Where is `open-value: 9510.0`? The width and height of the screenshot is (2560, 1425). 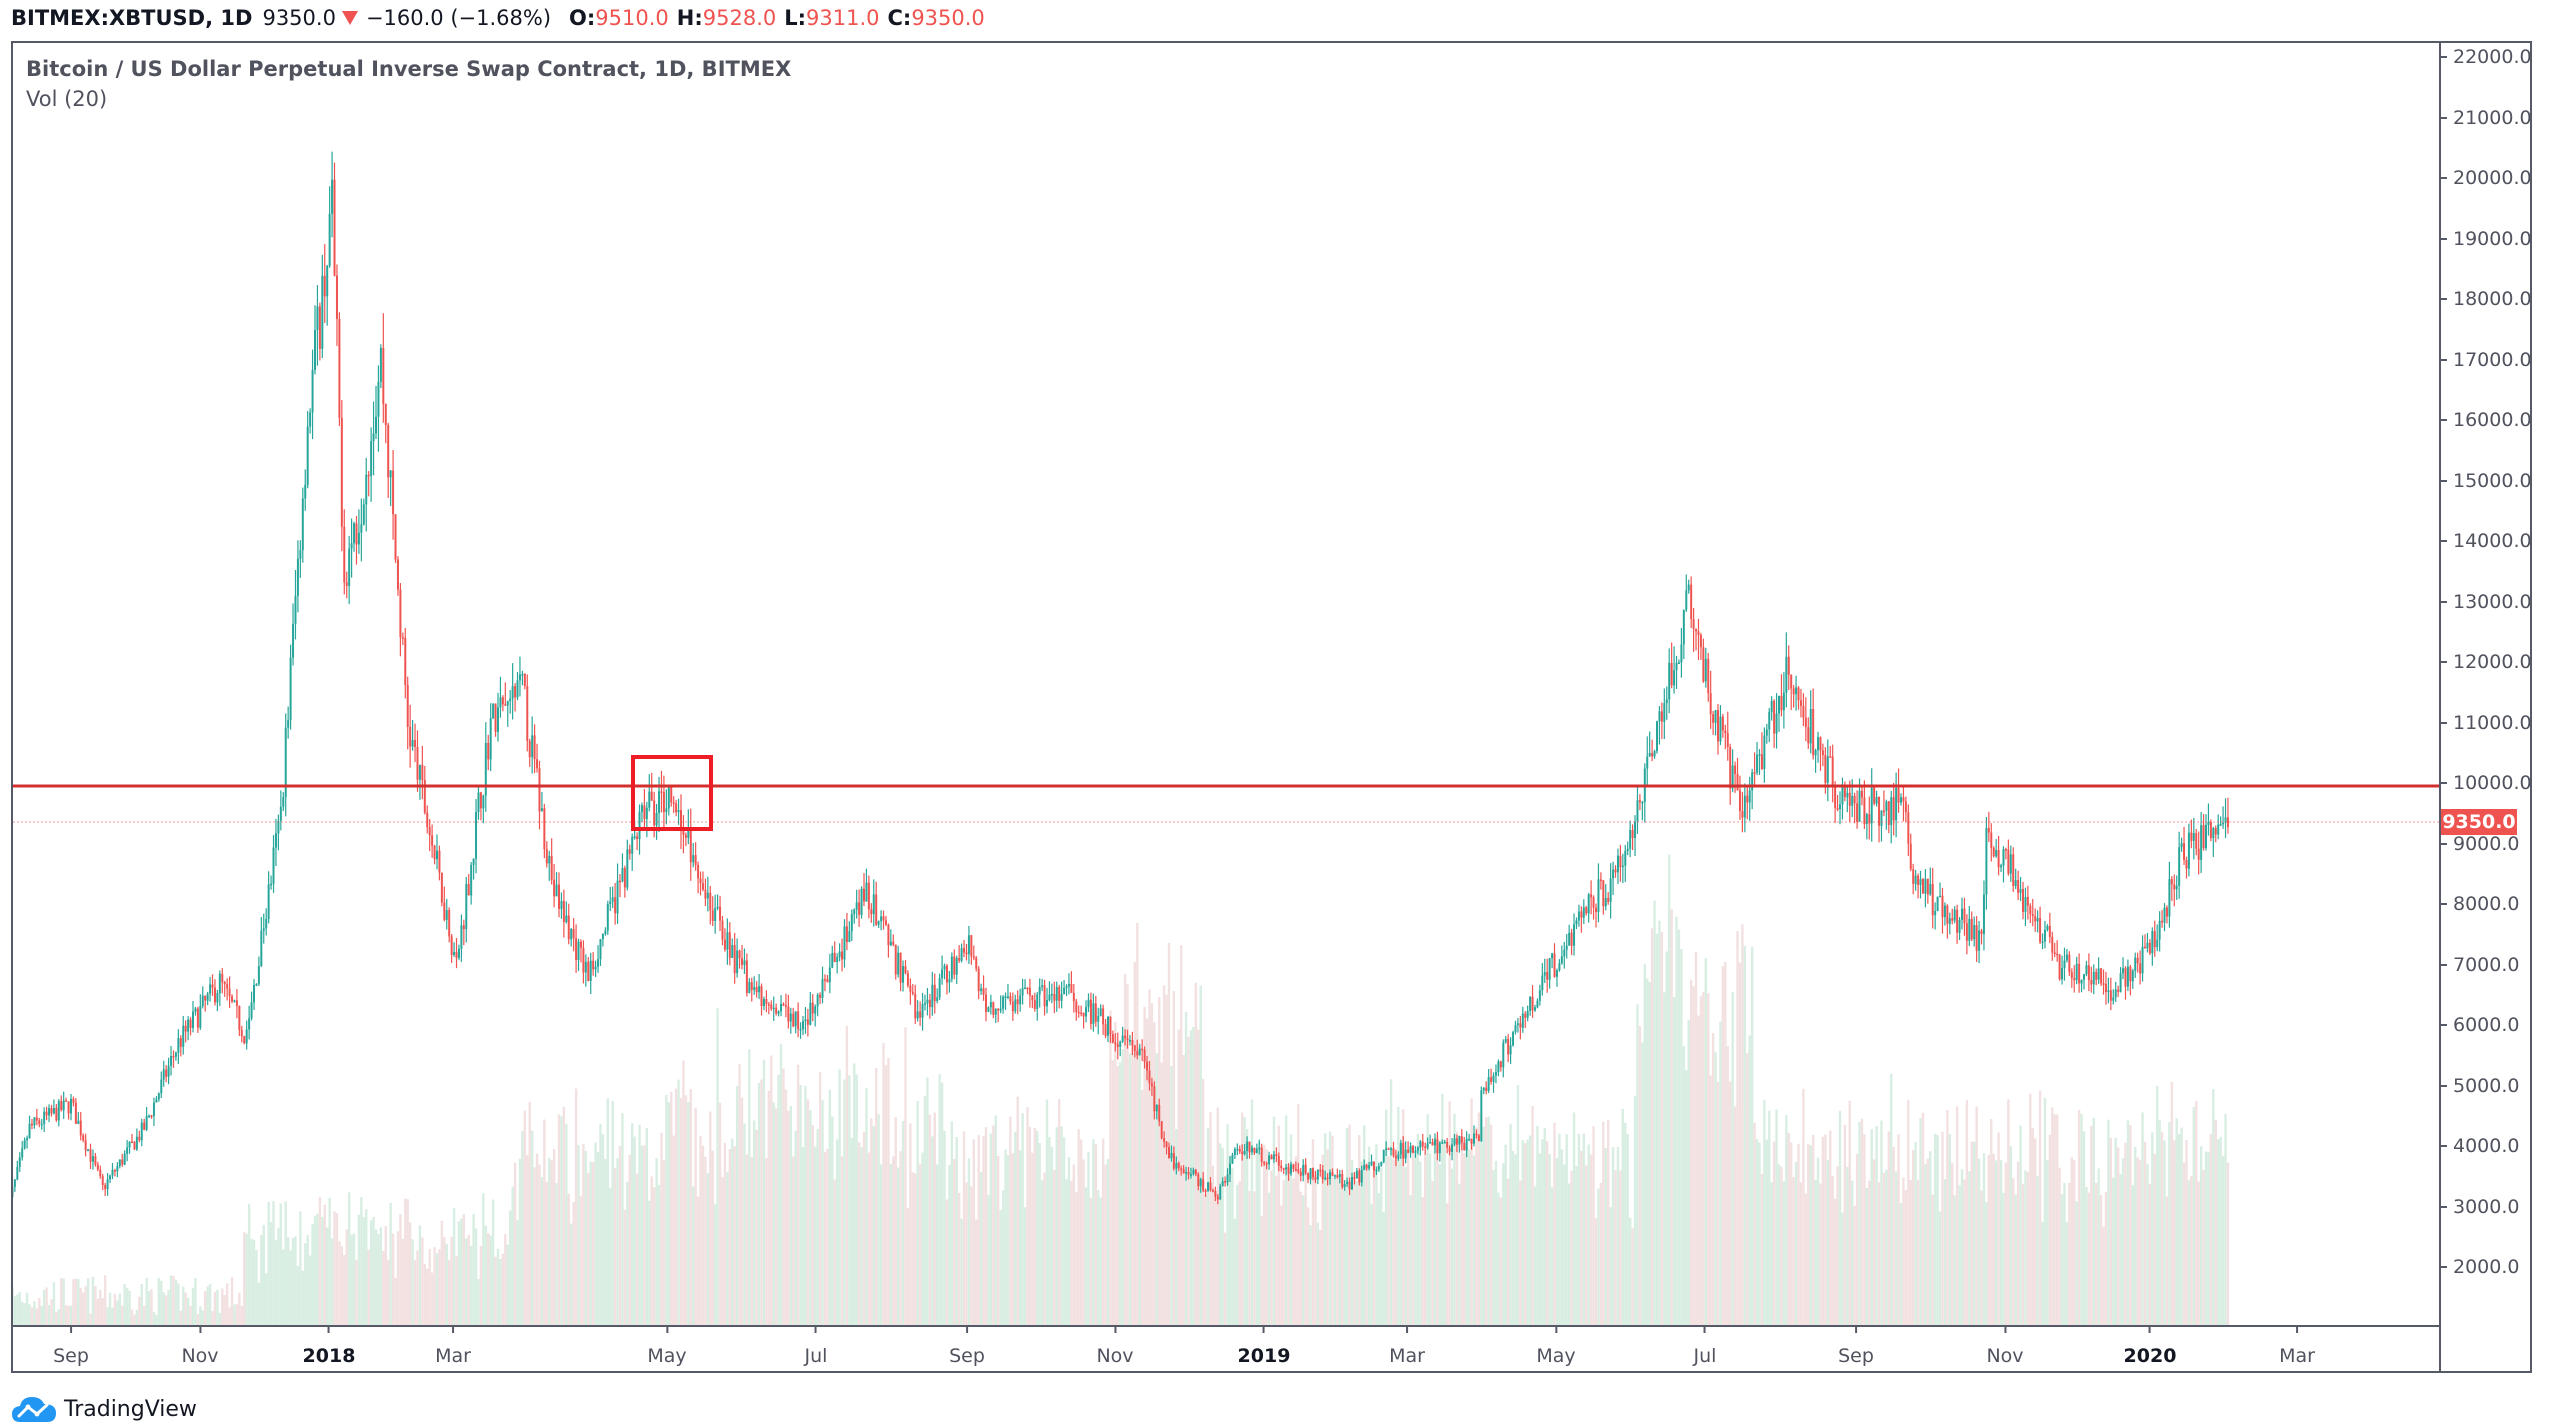 open-value: 9510.0 is located at coordinates (632, 18).